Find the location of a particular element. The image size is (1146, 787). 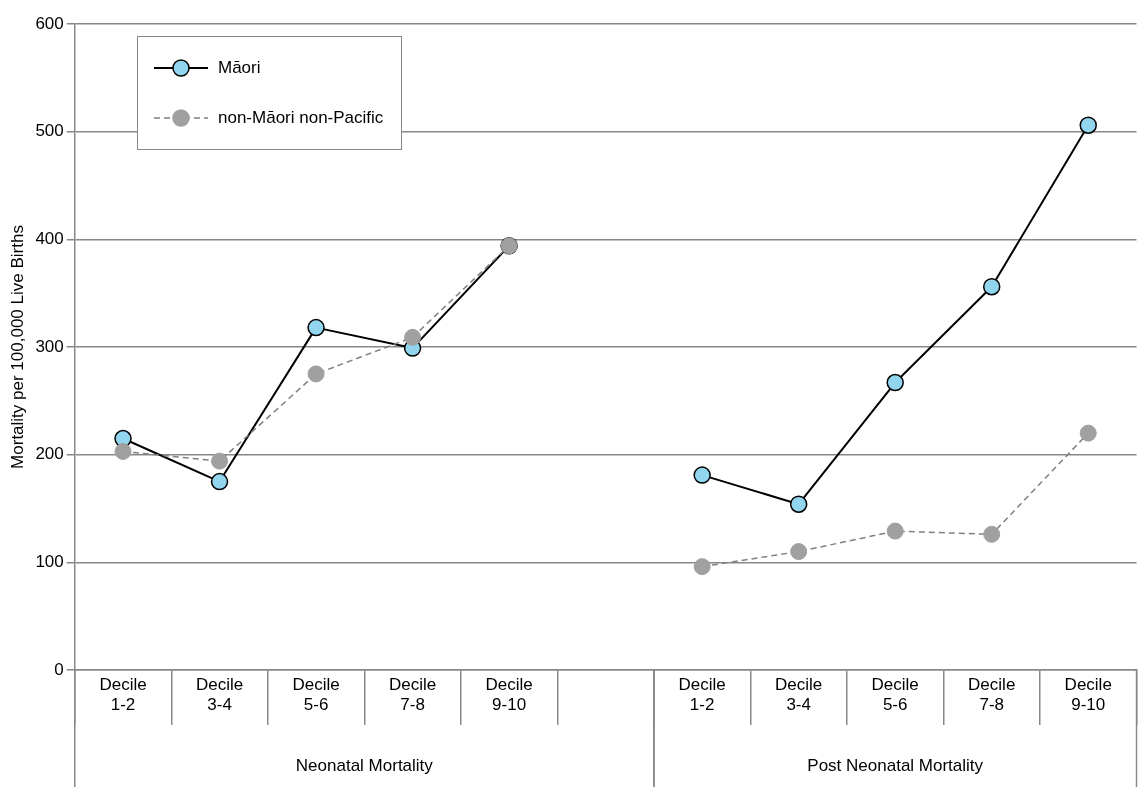

legend-label: Māori is located at coordinates (239, 68).